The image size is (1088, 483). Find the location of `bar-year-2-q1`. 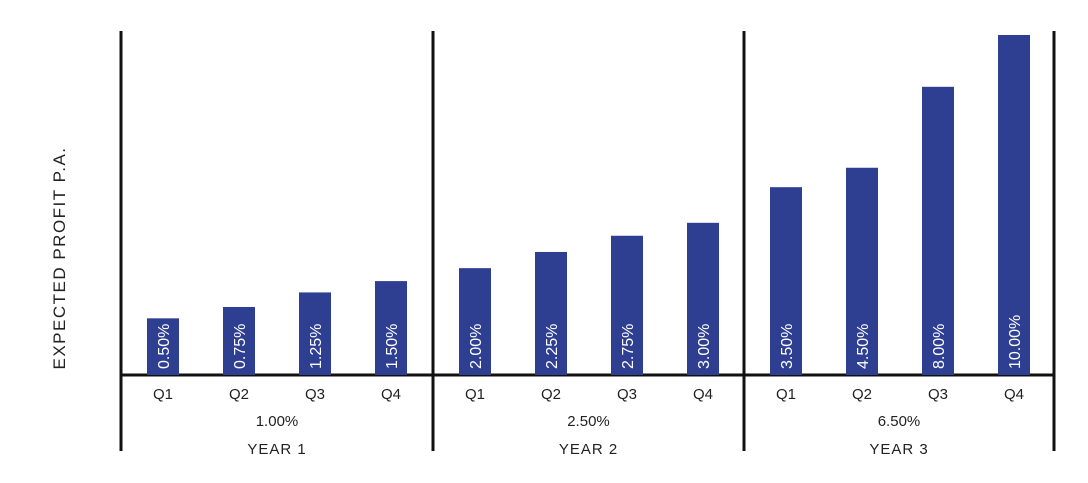

bar-year-2-q1 is located at coordinates (475, 321).